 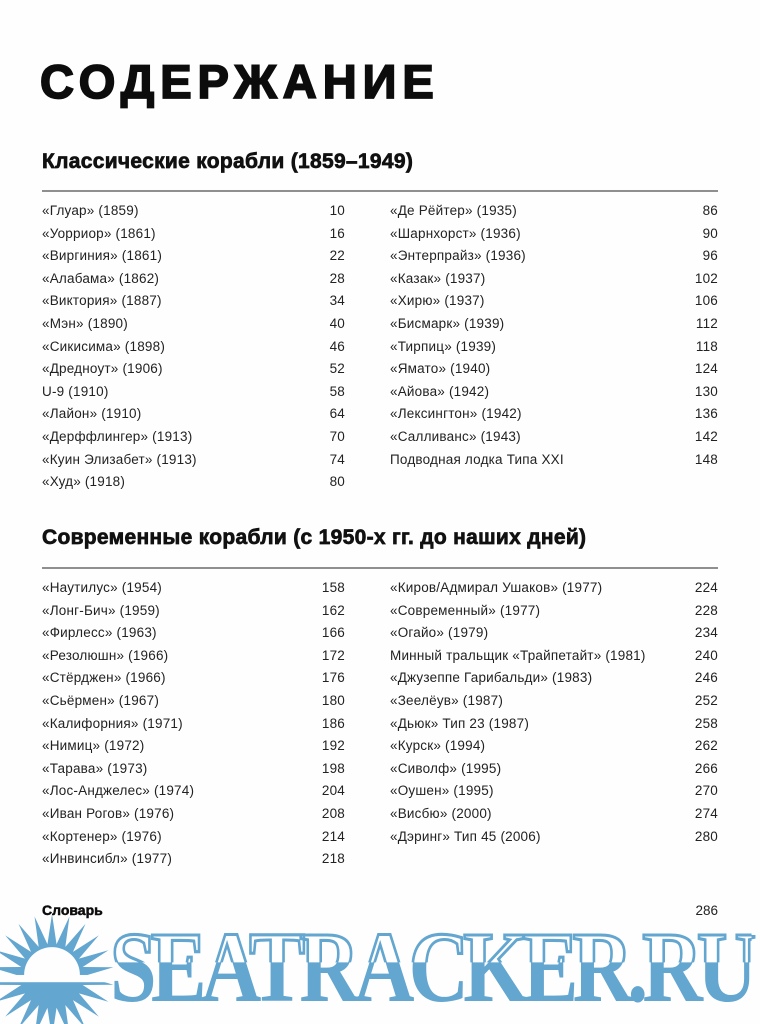 I want to click on toc-entry-title: «Сиволф» (1995), so click(x=446, y=768).